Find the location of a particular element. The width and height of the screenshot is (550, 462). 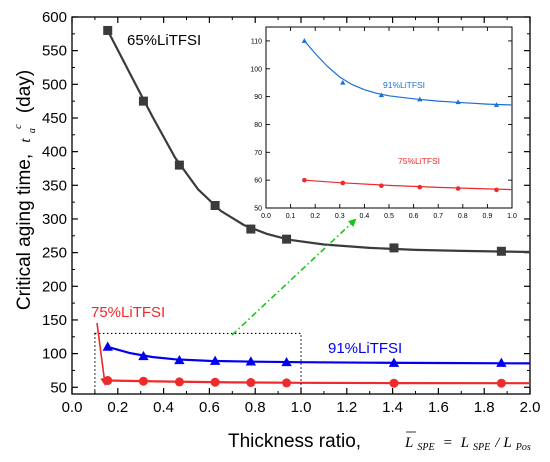

inset-y-tick-label: 70 is located at coordinates (258, 153).